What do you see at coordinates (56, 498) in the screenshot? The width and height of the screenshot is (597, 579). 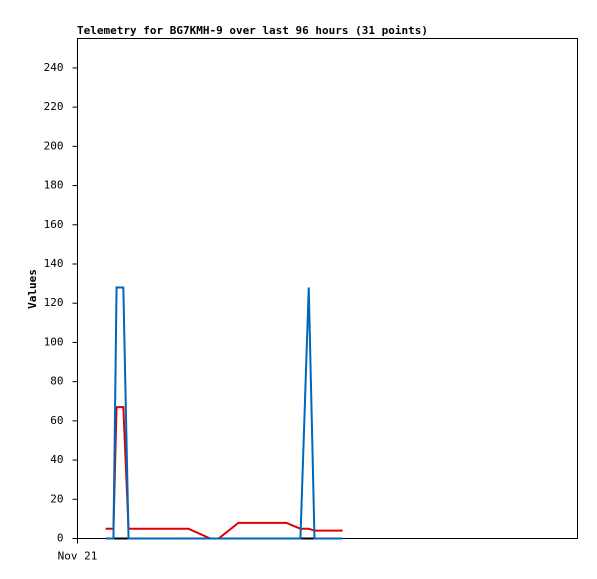 I see `y-tick-label: 20` at bounding box center [56, 498].